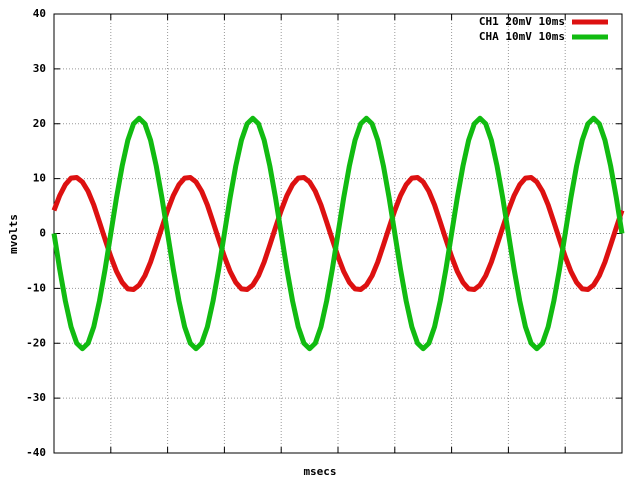 This screenshot has width=640, height=480. Describe the element at coordinates (36, 342) in the screenshot. I see `y-tick-label: -20` at that location.